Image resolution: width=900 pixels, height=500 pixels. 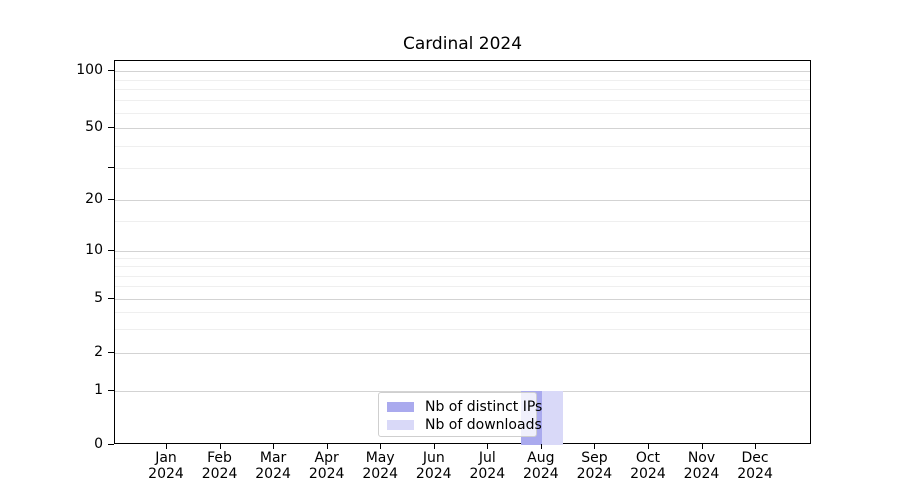 I want to click on y-tick-label: 2, so click(x=98, y=352).